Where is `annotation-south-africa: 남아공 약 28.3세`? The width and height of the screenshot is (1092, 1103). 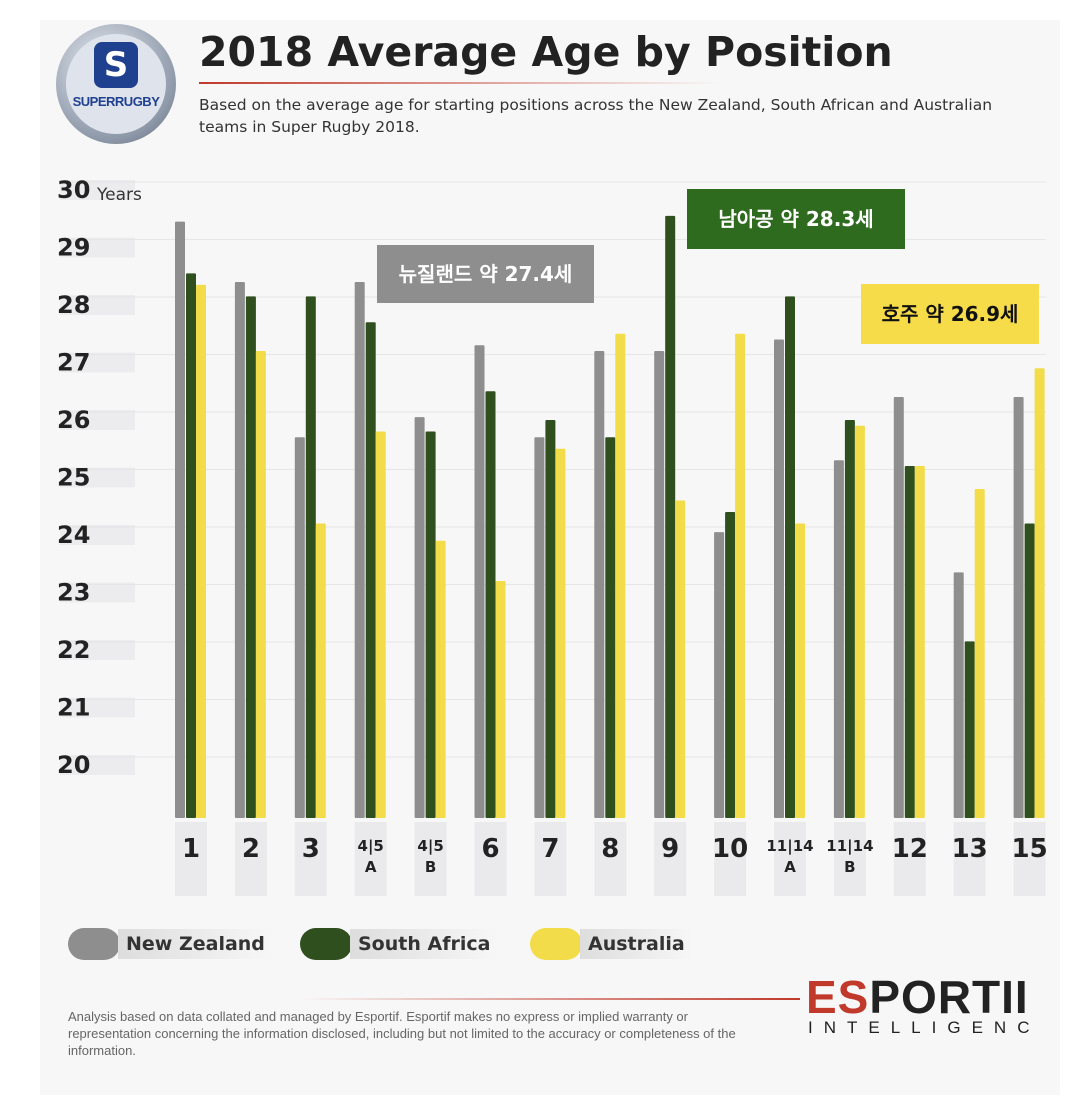 annotation-south-africa: 남아공 약 28.3세 is located at coordinates (796, 219).